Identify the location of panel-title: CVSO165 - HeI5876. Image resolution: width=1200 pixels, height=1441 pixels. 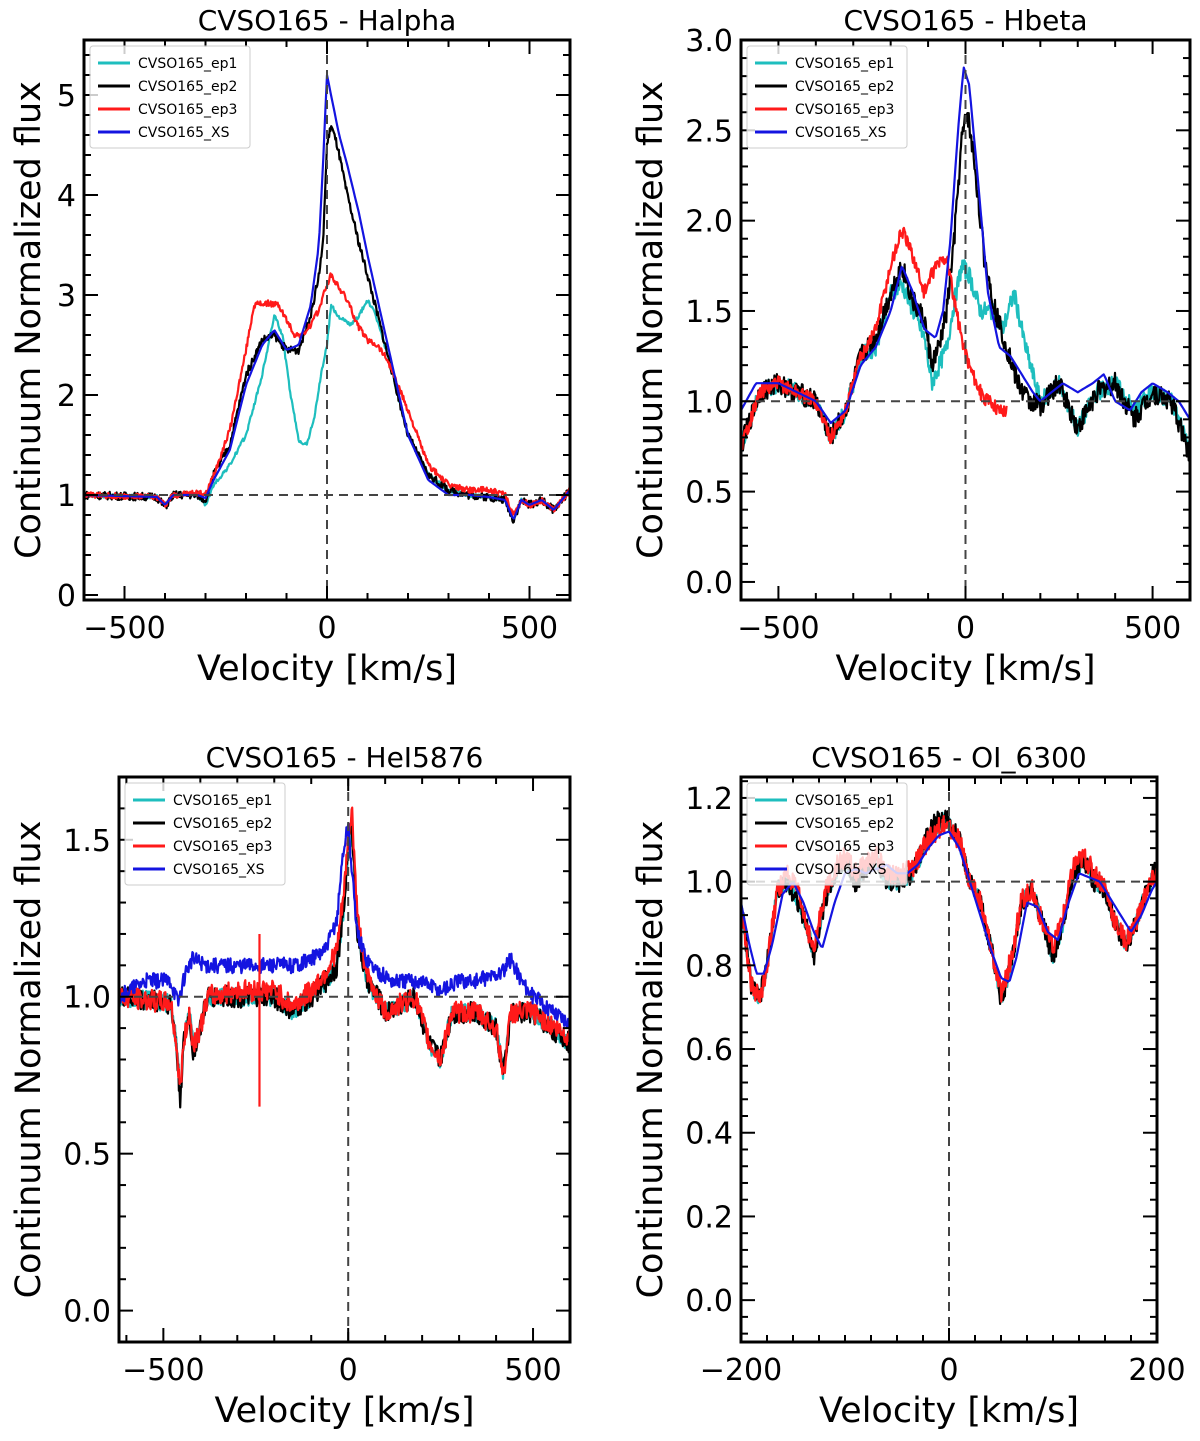
(345, 757).